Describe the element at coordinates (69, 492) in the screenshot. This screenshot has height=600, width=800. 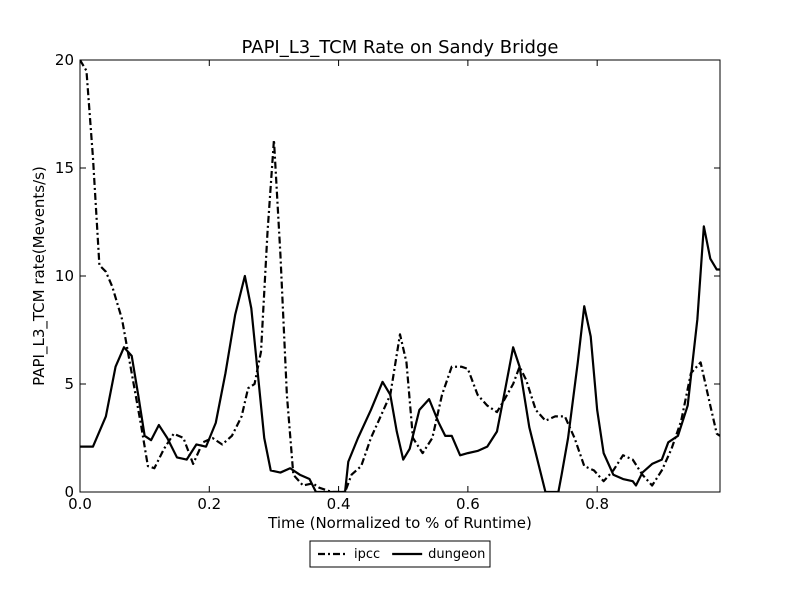
I see `y-tick-label: 0` at that location.